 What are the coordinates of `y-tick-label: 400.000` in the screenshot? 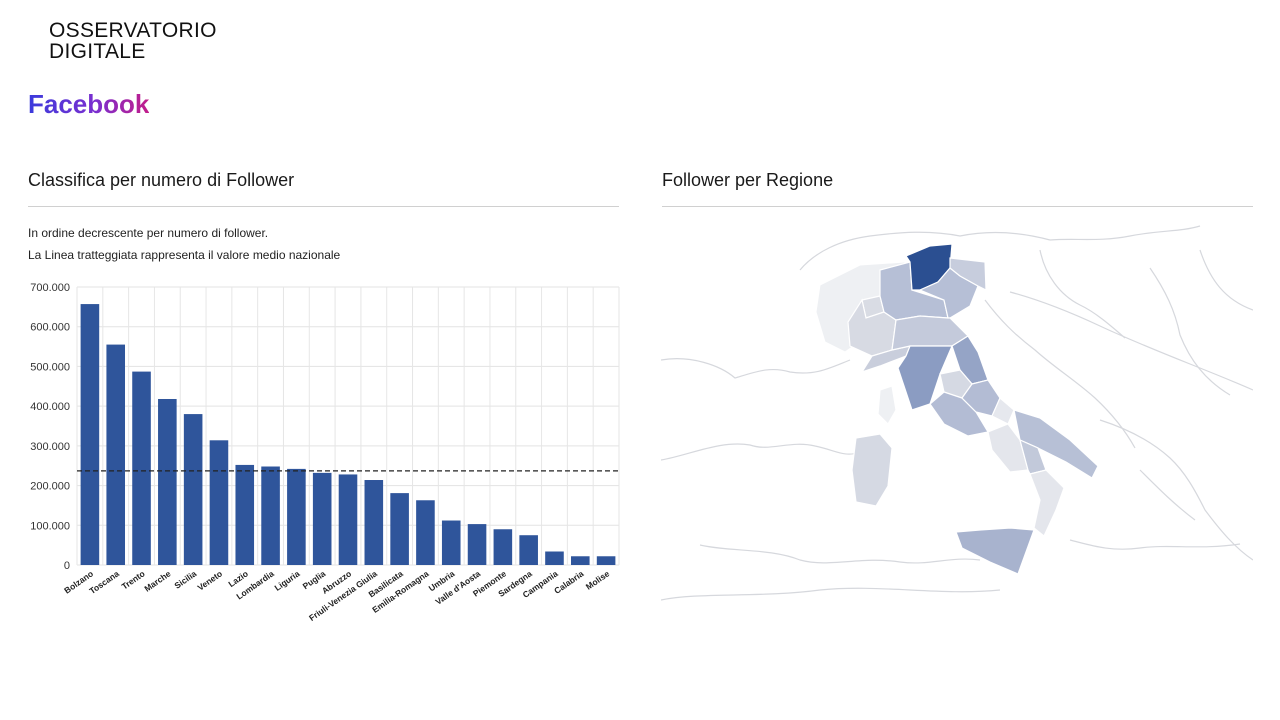 It's located at (50, 407).